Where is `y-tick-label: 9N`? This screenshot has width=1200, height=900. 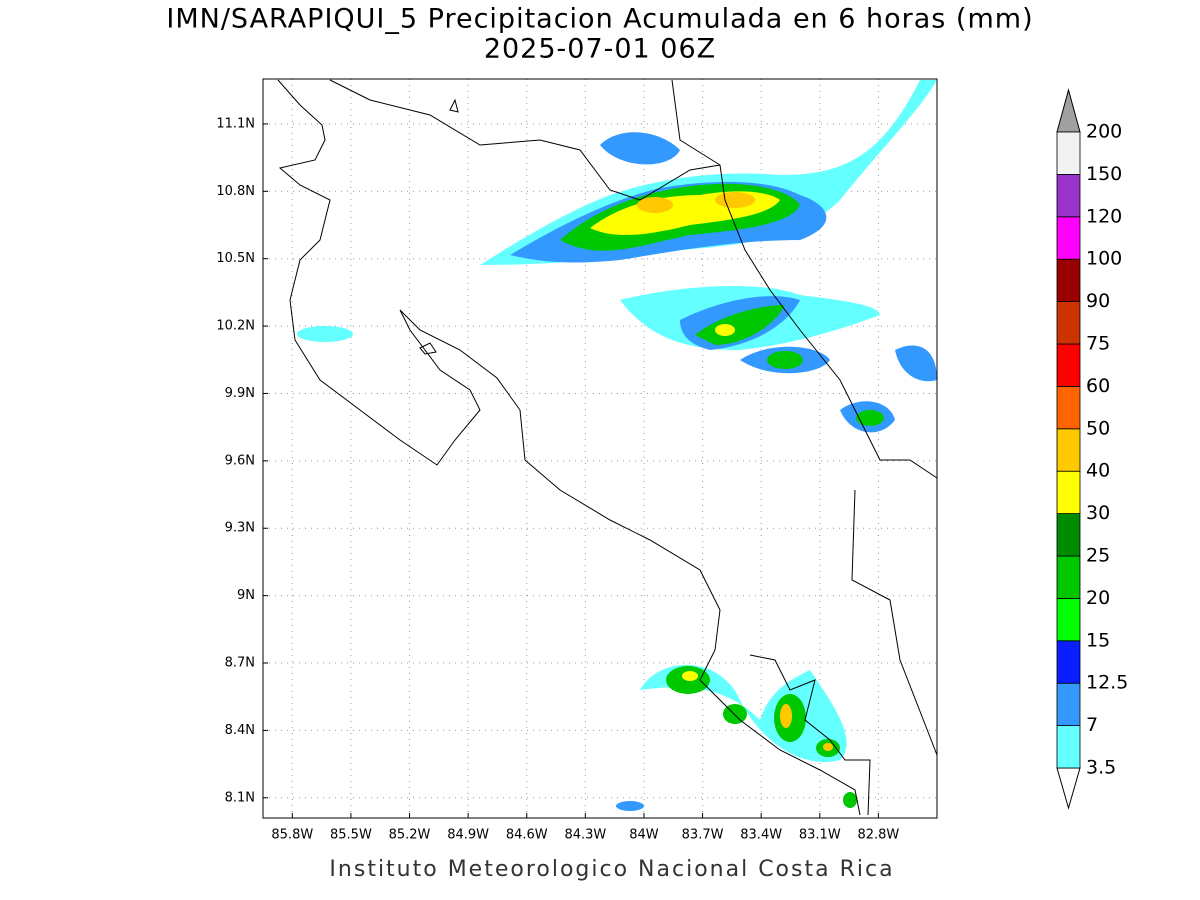
y-tick-label: 9N is located at coordinates (246, 595).